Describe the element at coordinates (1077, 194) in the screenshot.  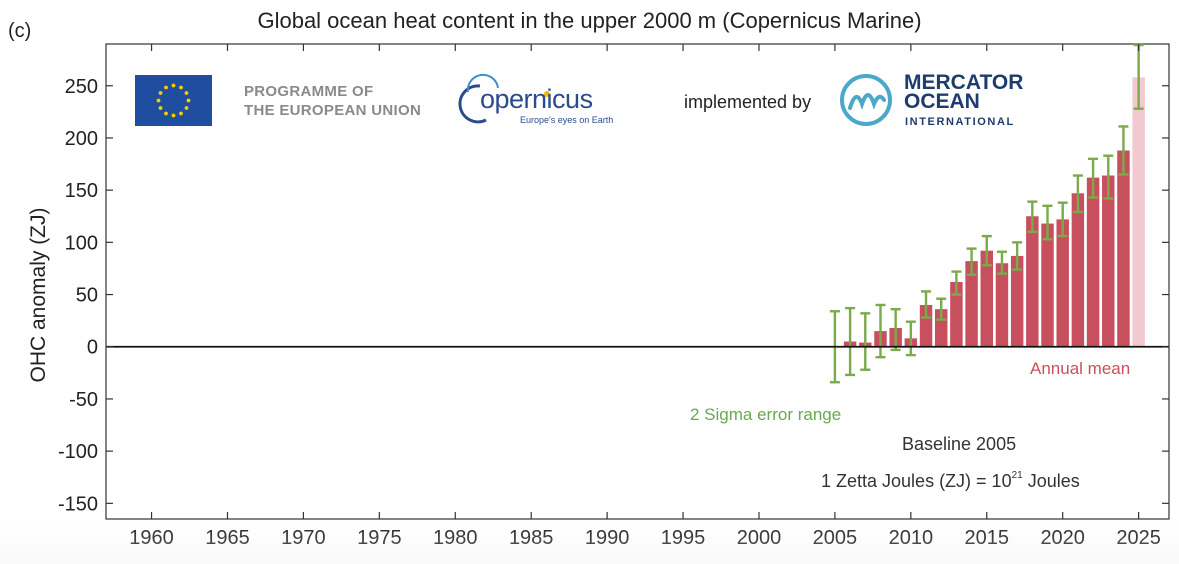
I see `error-bar-2021` at that location.